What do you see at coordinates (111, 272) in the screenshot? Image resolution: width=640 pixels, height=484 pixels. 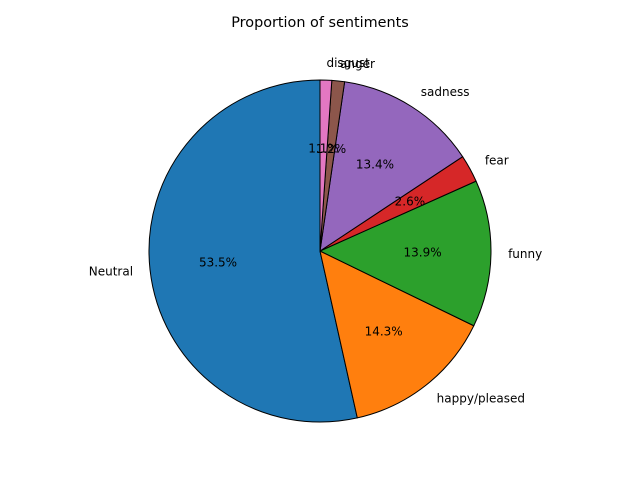 I see `slice-label-neutral: Neutral` at bounding box center [111, 272].